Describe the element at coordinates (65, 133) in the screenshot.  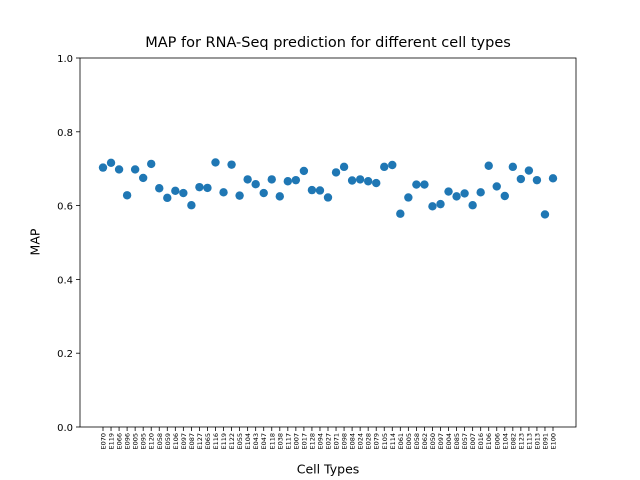
I see `y-tick-label: 0.8` at that location.